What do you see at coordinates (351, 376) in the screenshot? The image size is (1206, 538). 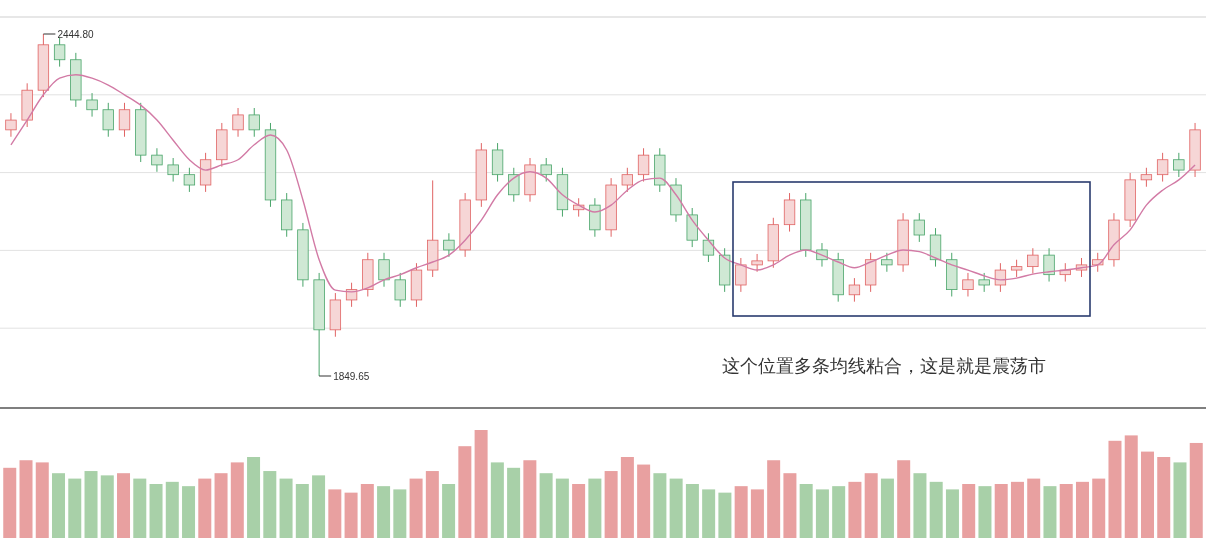 I see `annotation: 1849.65` at bounding box center [351, 376].